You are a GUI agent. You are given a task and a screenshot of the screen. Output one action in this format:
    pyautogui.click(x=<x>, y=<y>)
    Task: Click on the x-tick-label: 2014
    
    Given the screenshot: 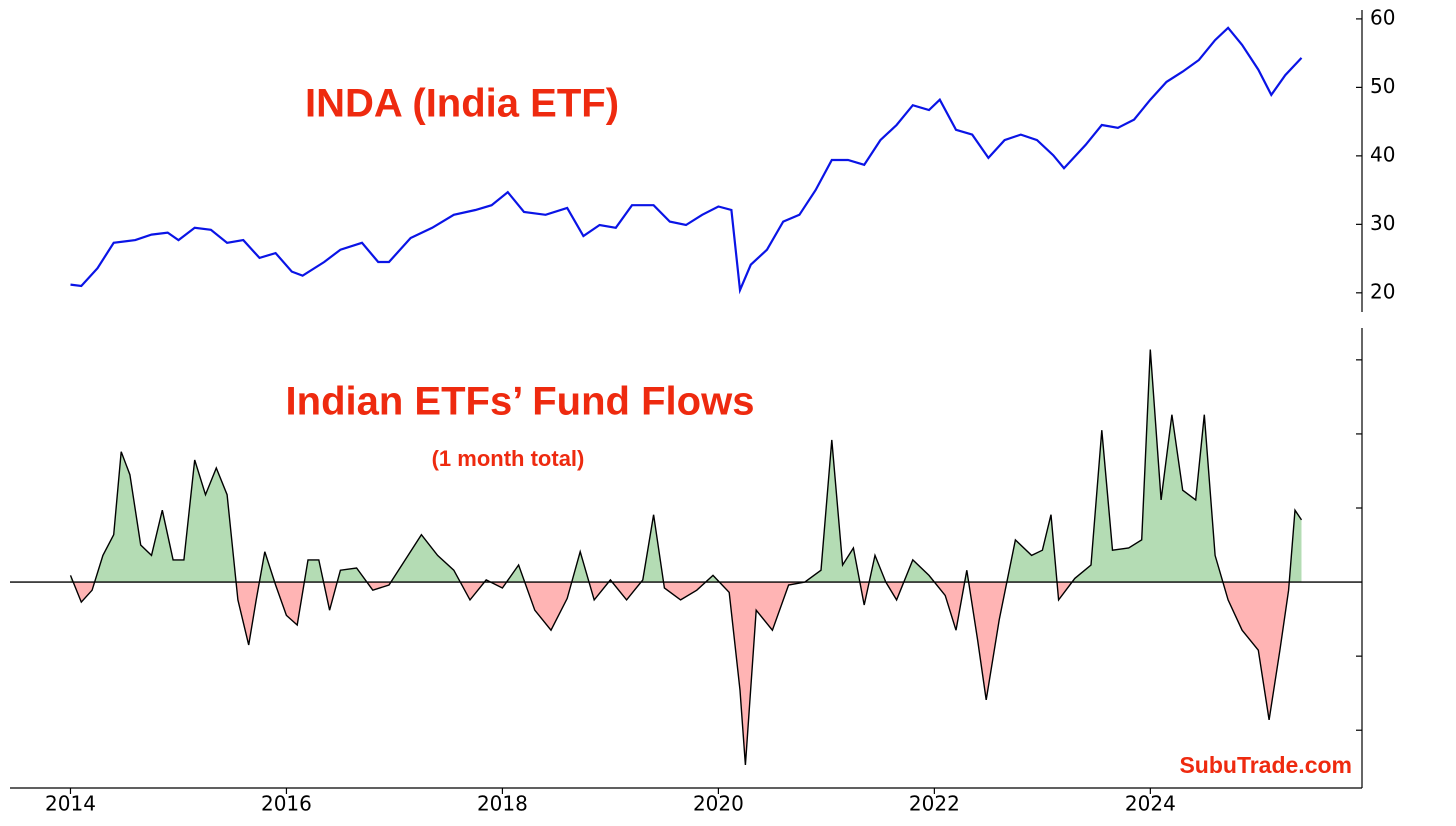 What is the action you would take?
    pyautogui.click(x=70, y=804)
    